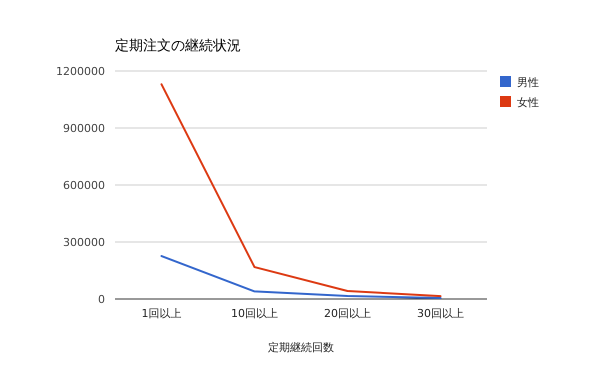 This screenshot has height=371, width=600. I want to click on y-tick-label: 1200000, so click(80, 71).